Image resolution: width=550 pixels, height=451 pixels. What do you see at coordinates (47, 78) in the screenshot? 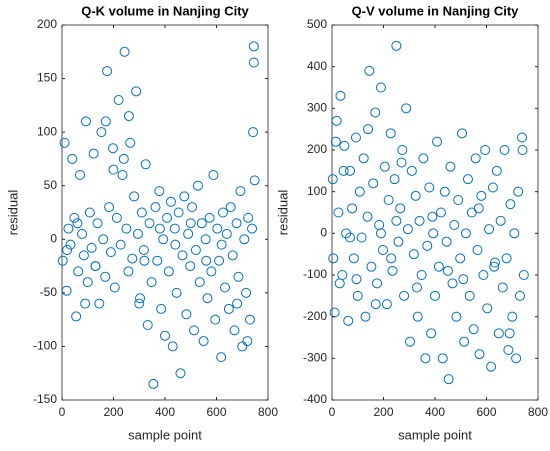
I see `y-tick-label: 150` at bounding box center [47, 78].